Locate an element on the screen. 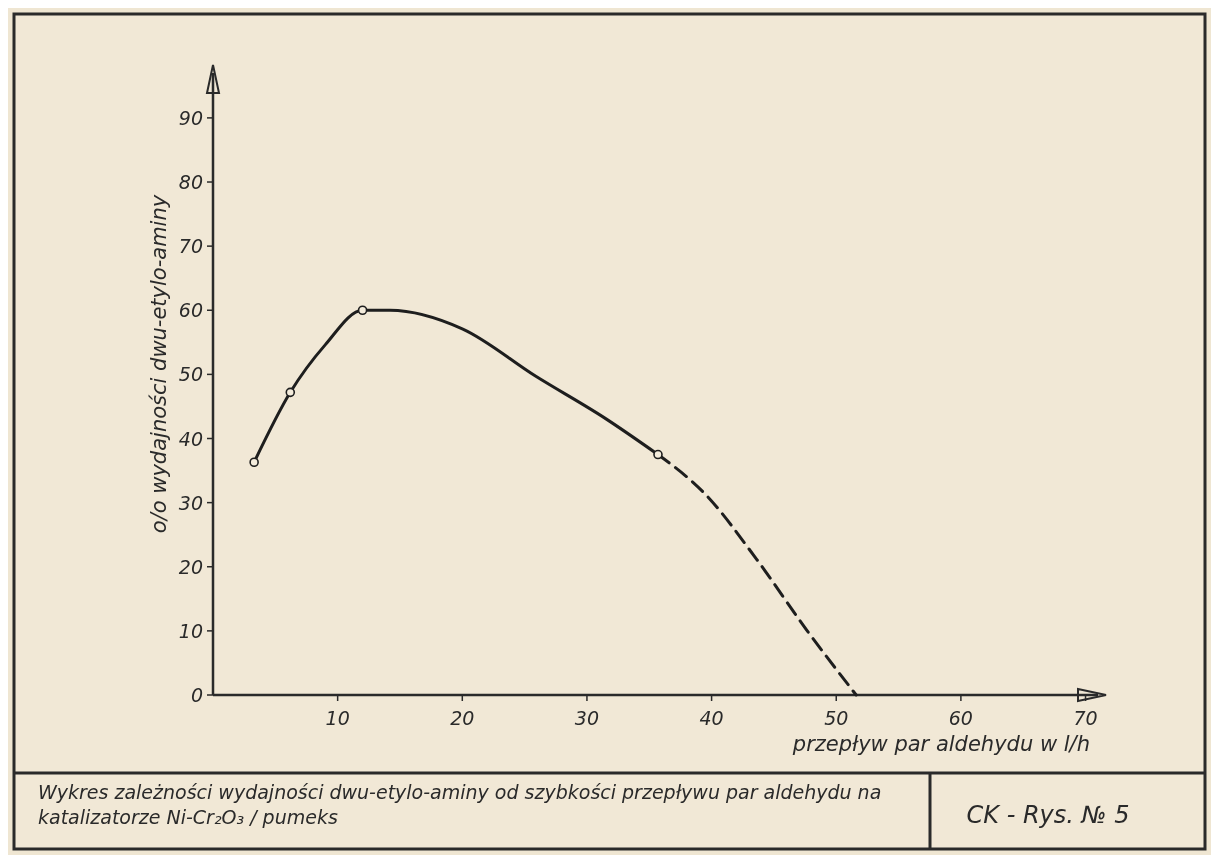 This screenshot has width=1219, height=863. x-tick-label: 10 is located at coordinates (337, 718).